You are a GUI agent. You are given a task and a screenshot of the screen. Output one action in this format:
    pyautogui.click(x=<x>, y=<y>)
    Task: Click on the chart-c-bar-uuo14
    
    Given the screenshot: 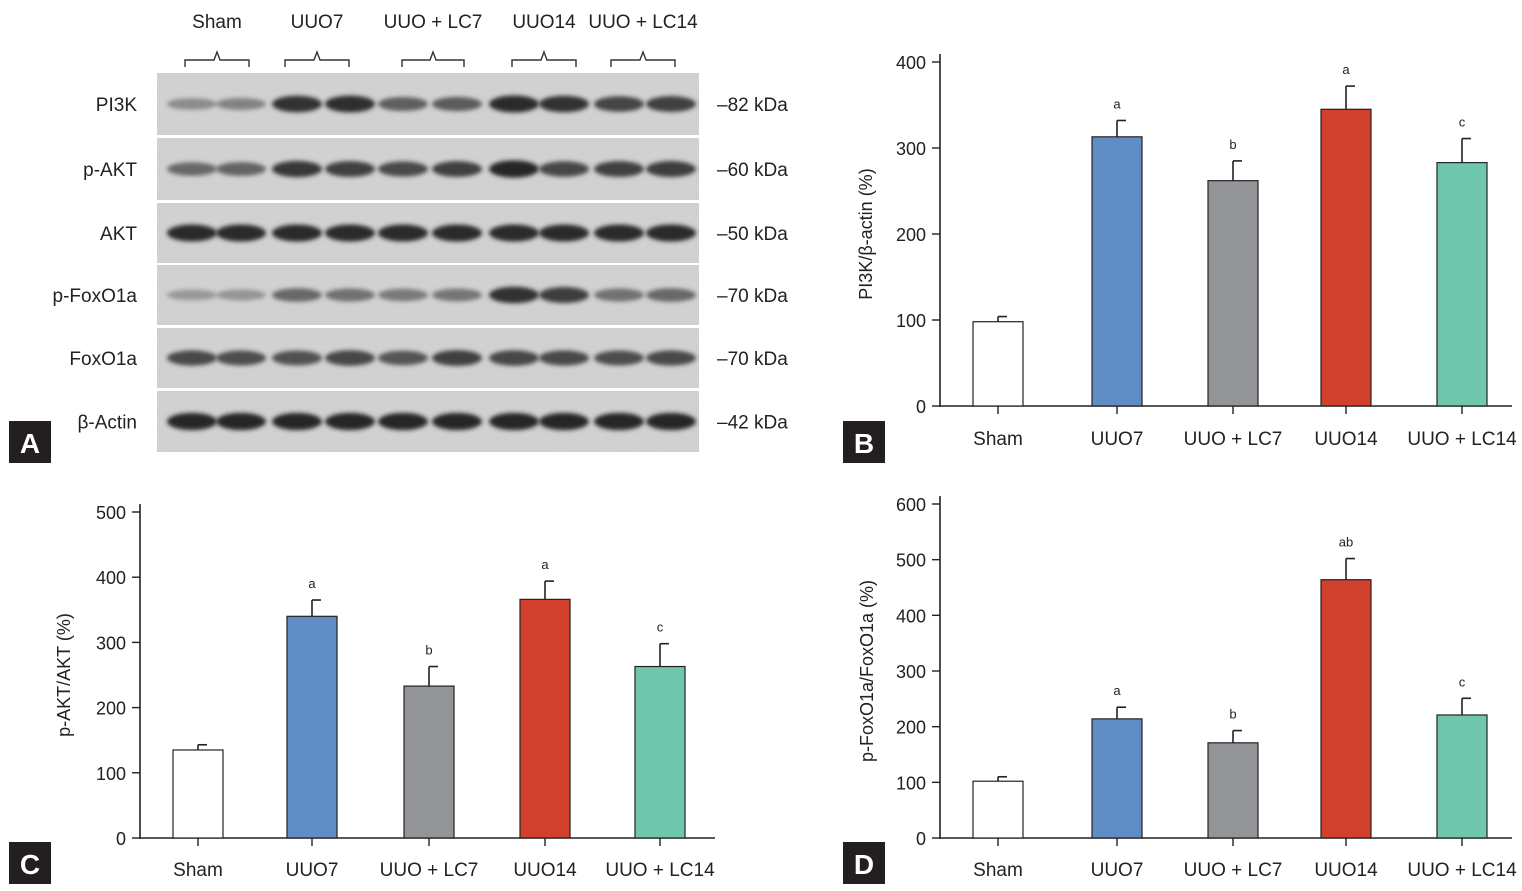 What is the action you would take?
    pyautogui.click(x=545, y=718)
    